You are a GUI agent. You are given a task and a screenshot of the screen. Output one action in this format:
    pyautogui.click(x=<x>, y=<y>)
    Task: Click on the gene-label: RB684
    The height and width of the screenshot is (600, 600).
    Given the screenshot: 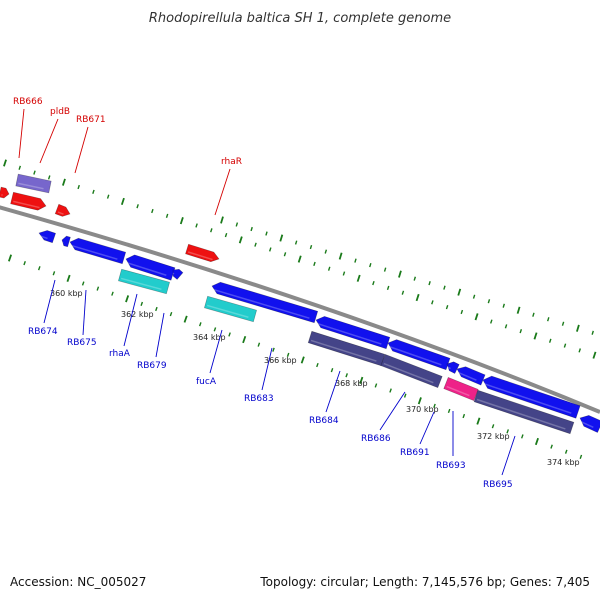 What is the action you would take?
    pyautogui.click(x=324, y=421)
    